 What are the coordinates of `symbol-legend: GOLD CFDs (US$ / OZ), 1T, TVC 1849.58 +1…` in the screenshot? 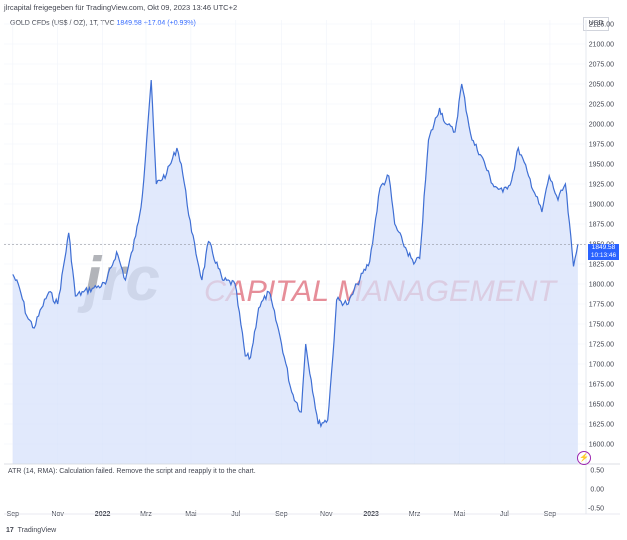 It's located at (103, 23).